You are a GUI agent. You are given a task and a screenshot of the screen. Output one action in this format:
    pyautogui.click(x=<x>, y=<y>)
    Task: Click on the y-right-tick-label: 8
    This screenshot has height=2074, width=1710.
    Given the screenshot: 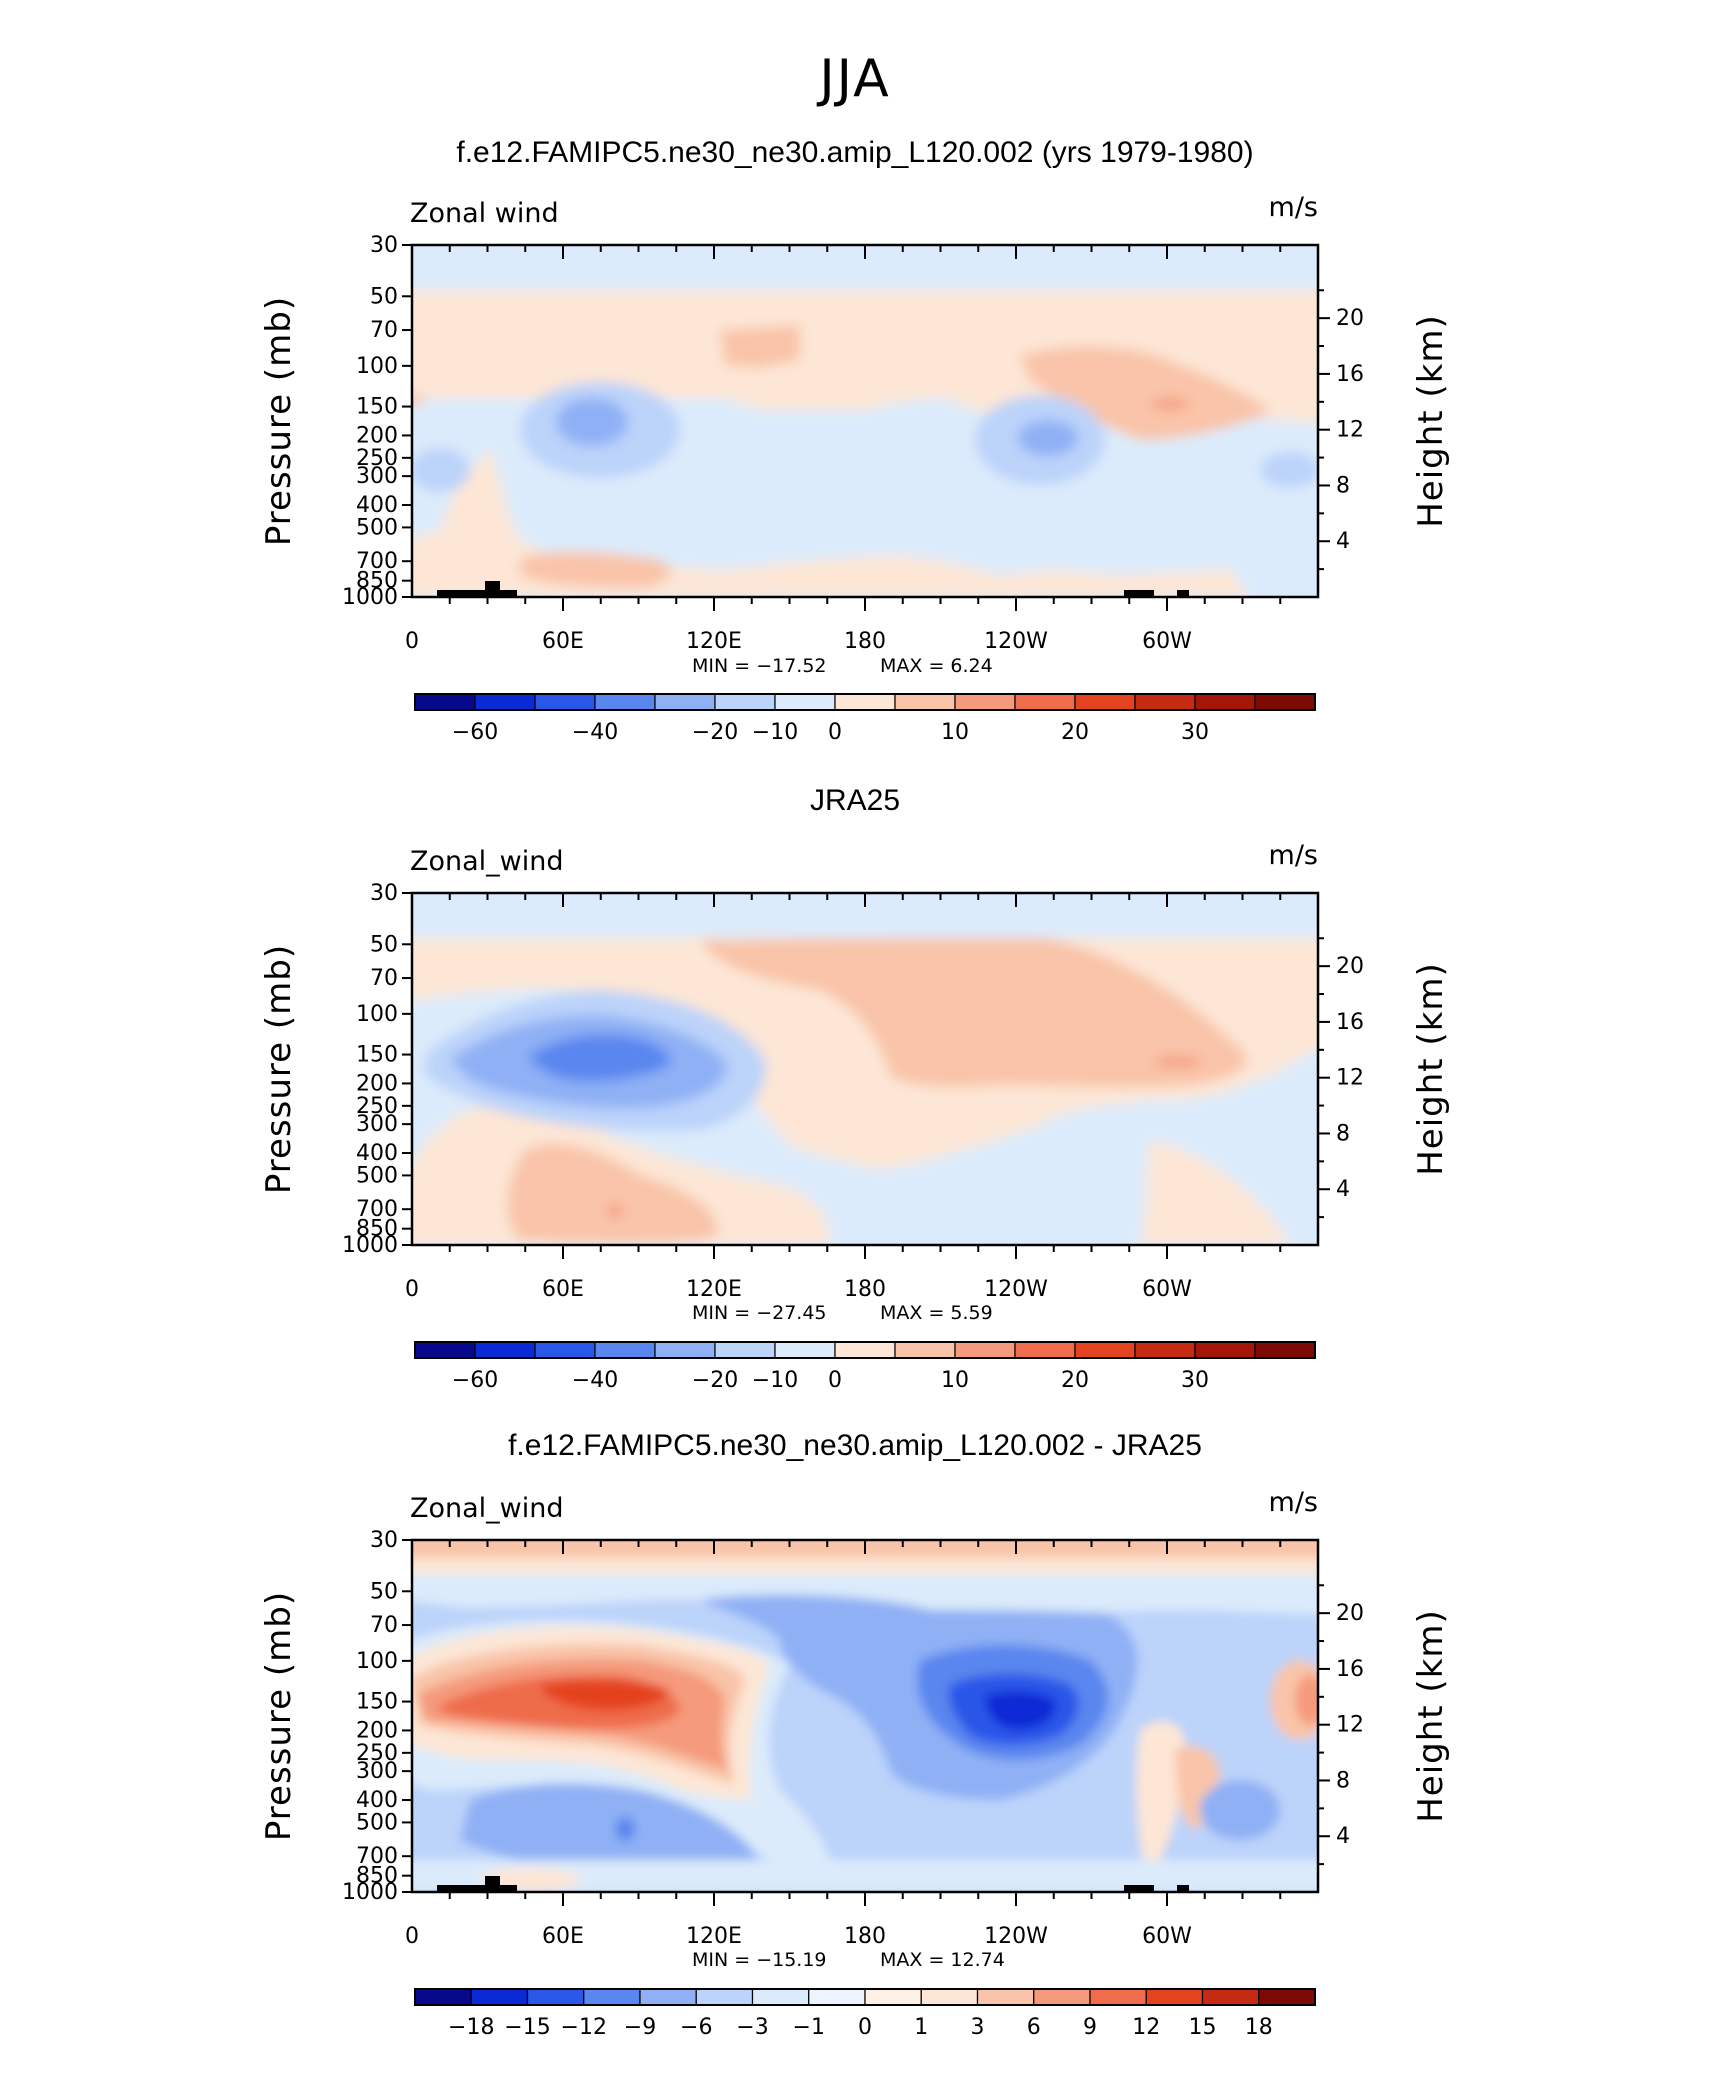 What is the action you would take?
    pyautogui.click(x=1343, y=485)
    